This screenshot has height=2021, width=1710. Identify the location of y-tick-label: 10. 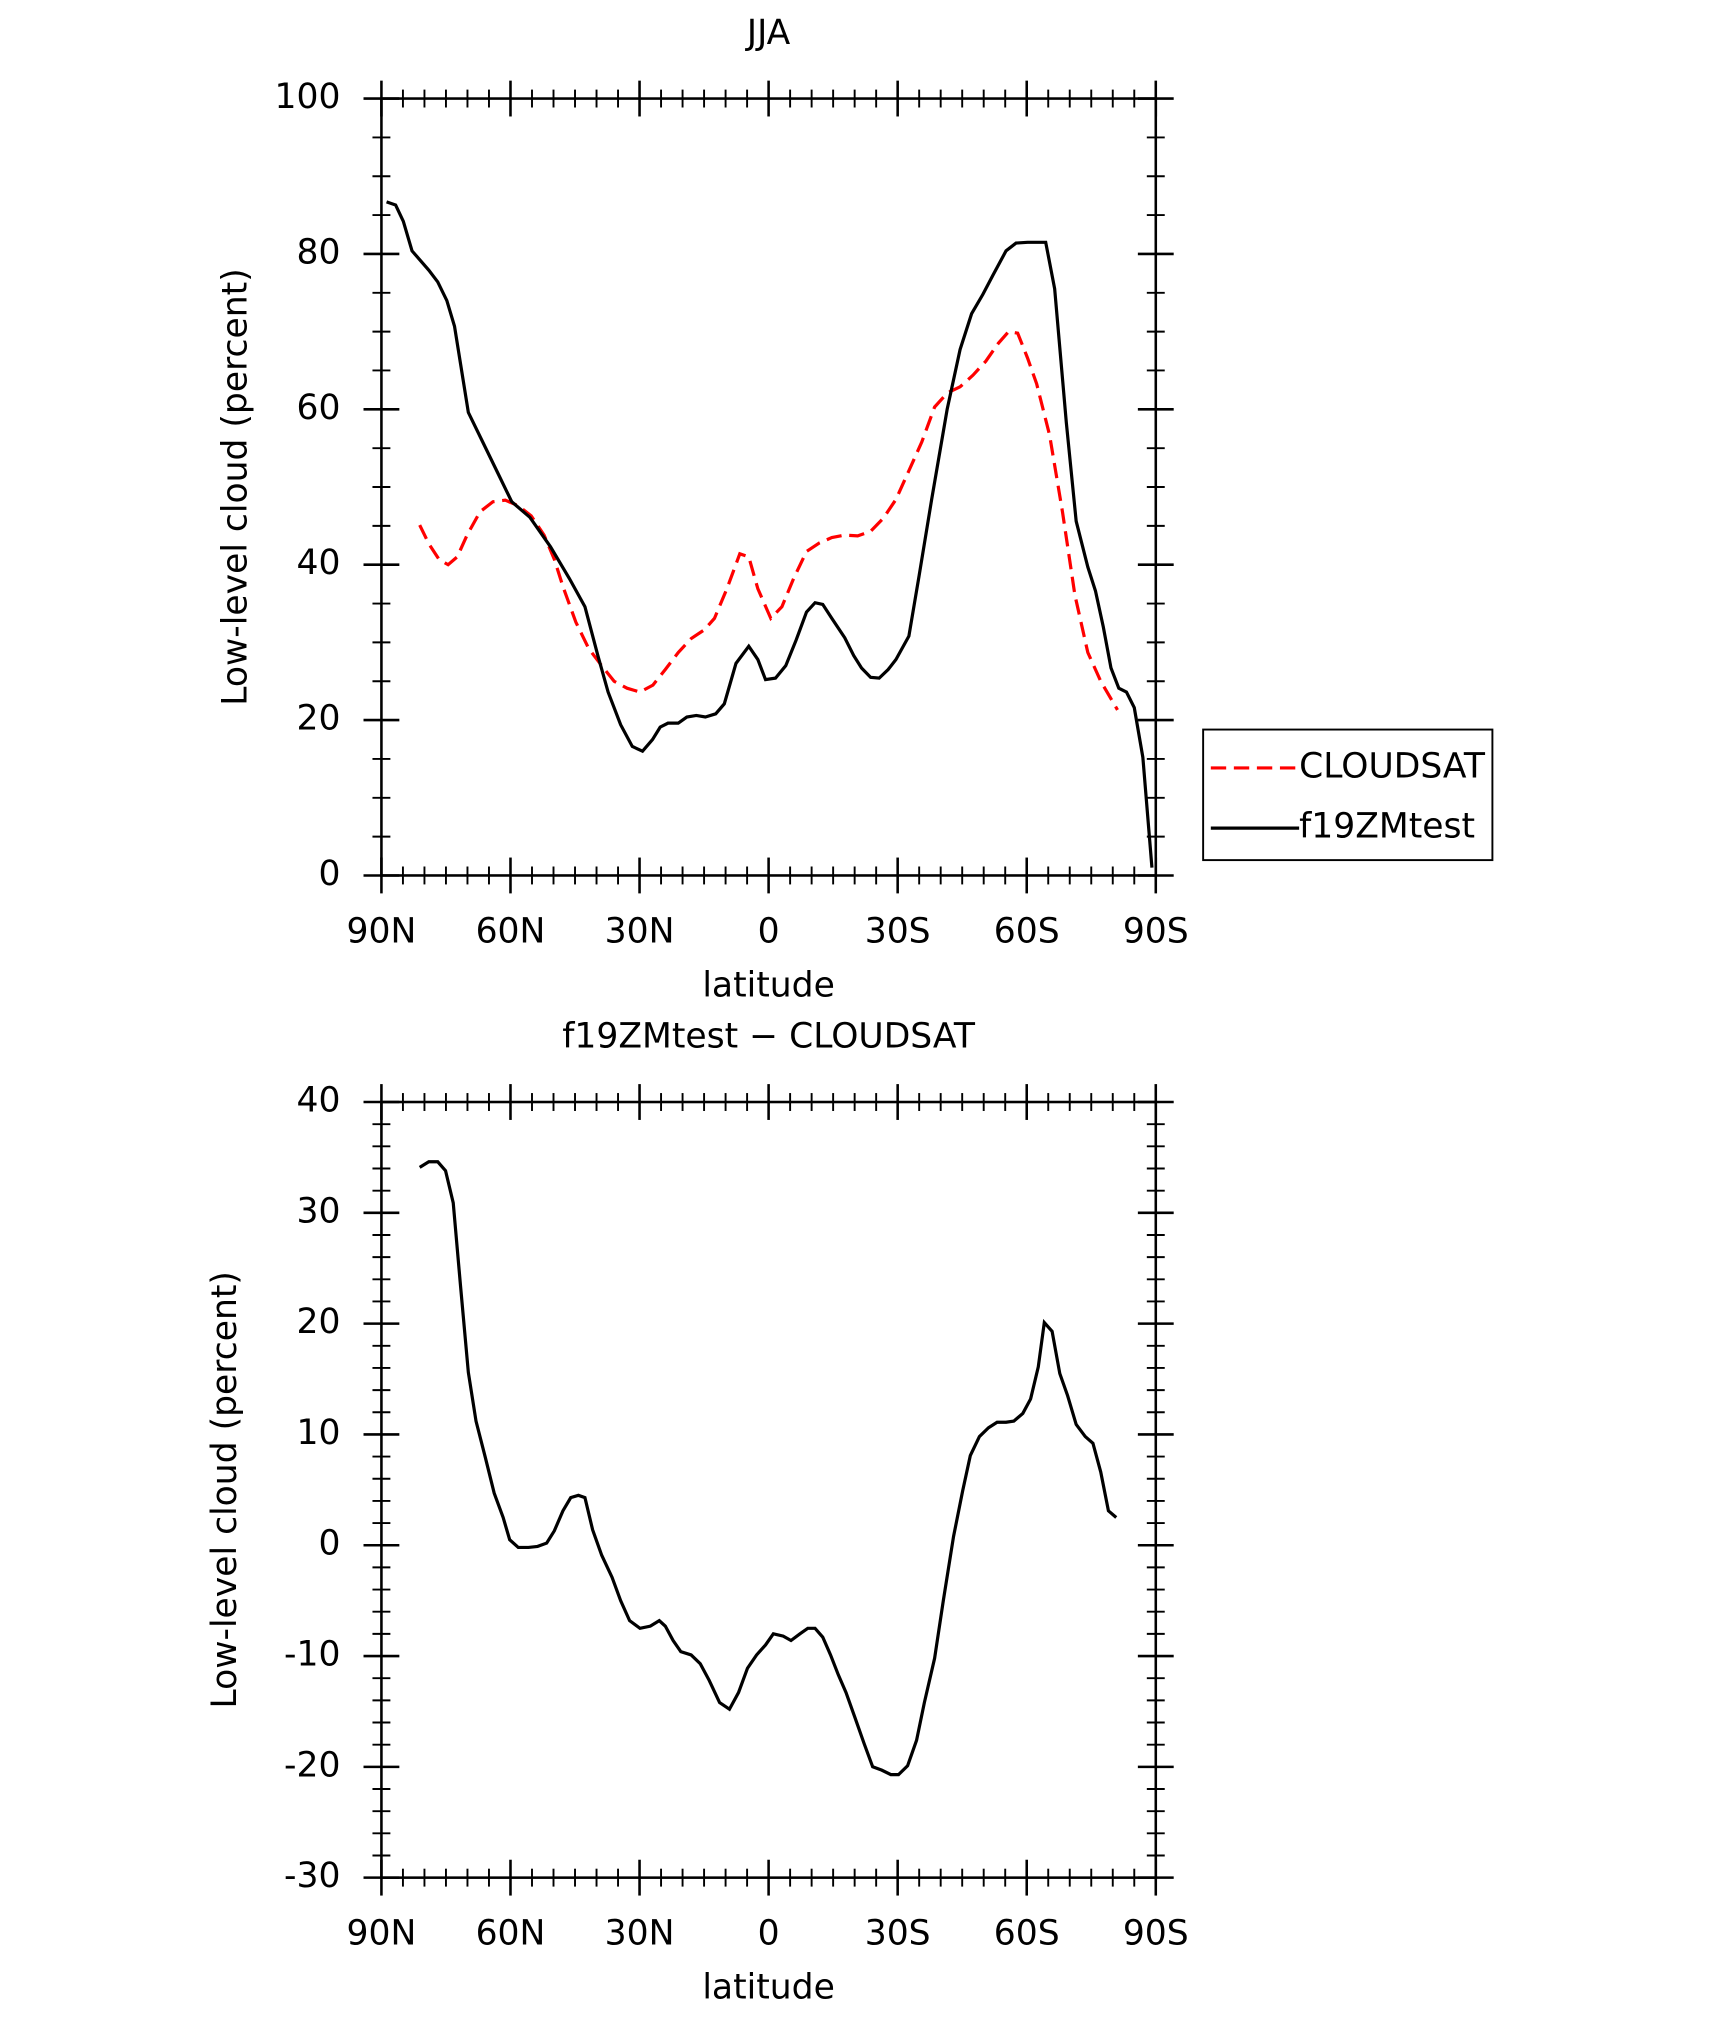
(319, 1433).